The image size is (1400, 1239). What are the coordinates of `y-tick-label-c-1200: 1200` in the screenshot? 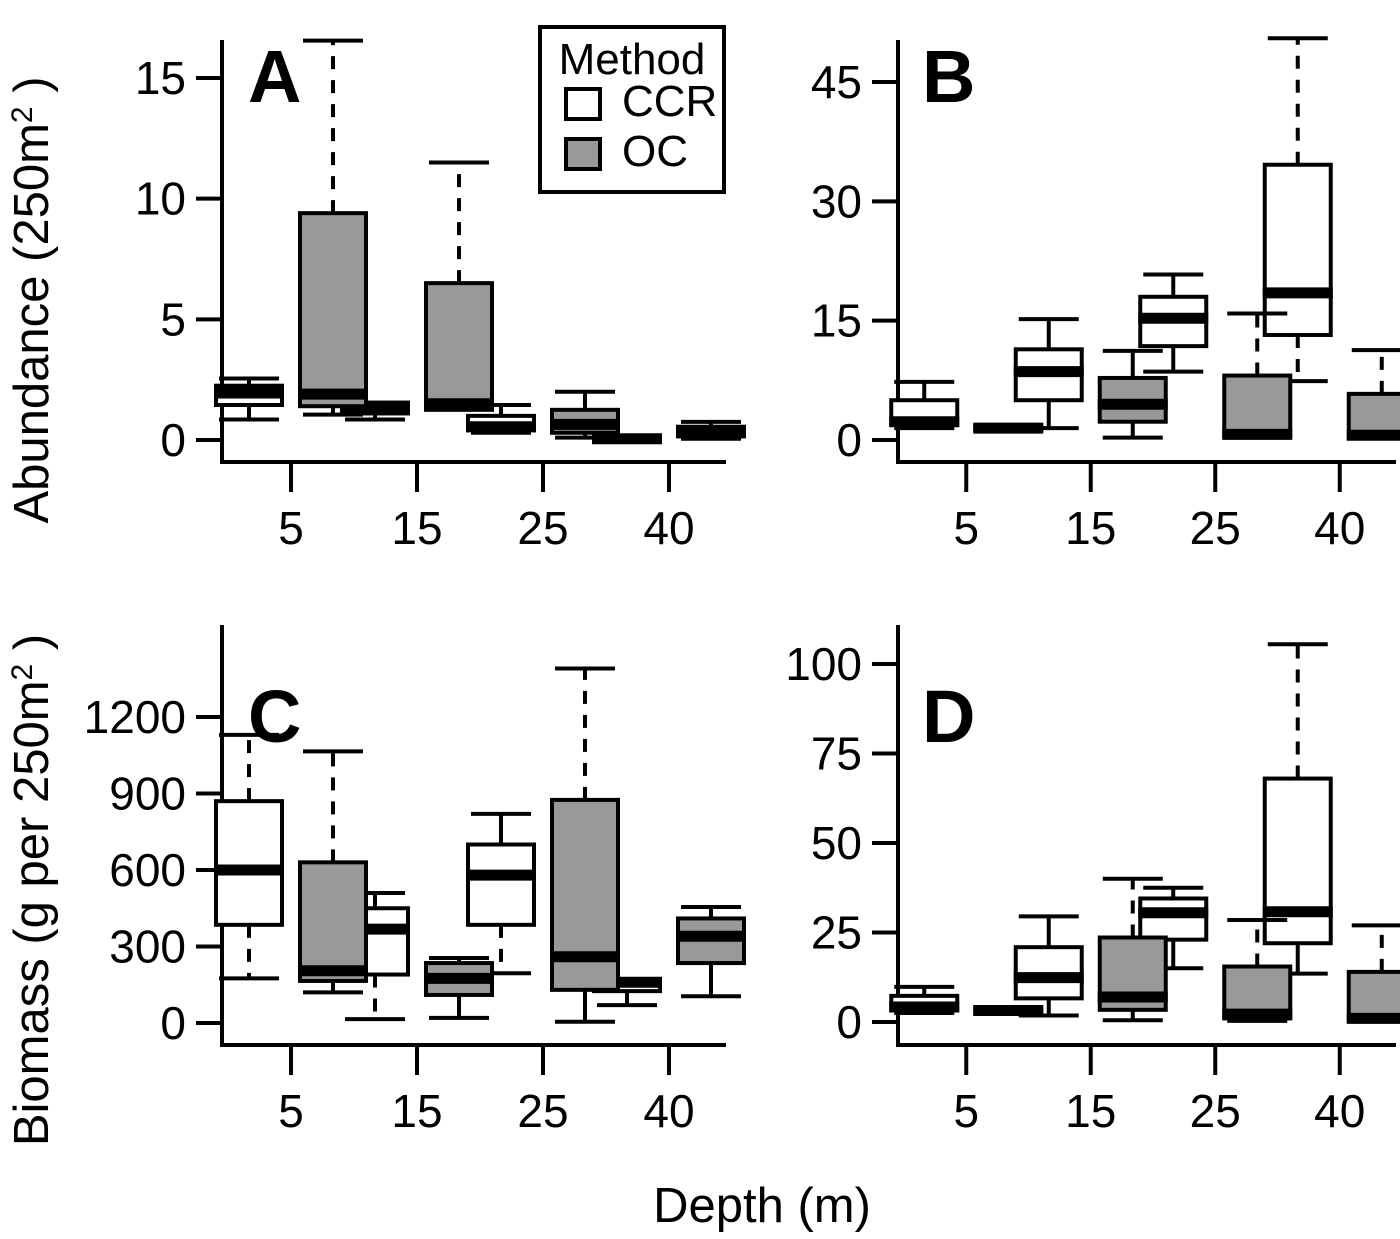 It's located at (135, 717).